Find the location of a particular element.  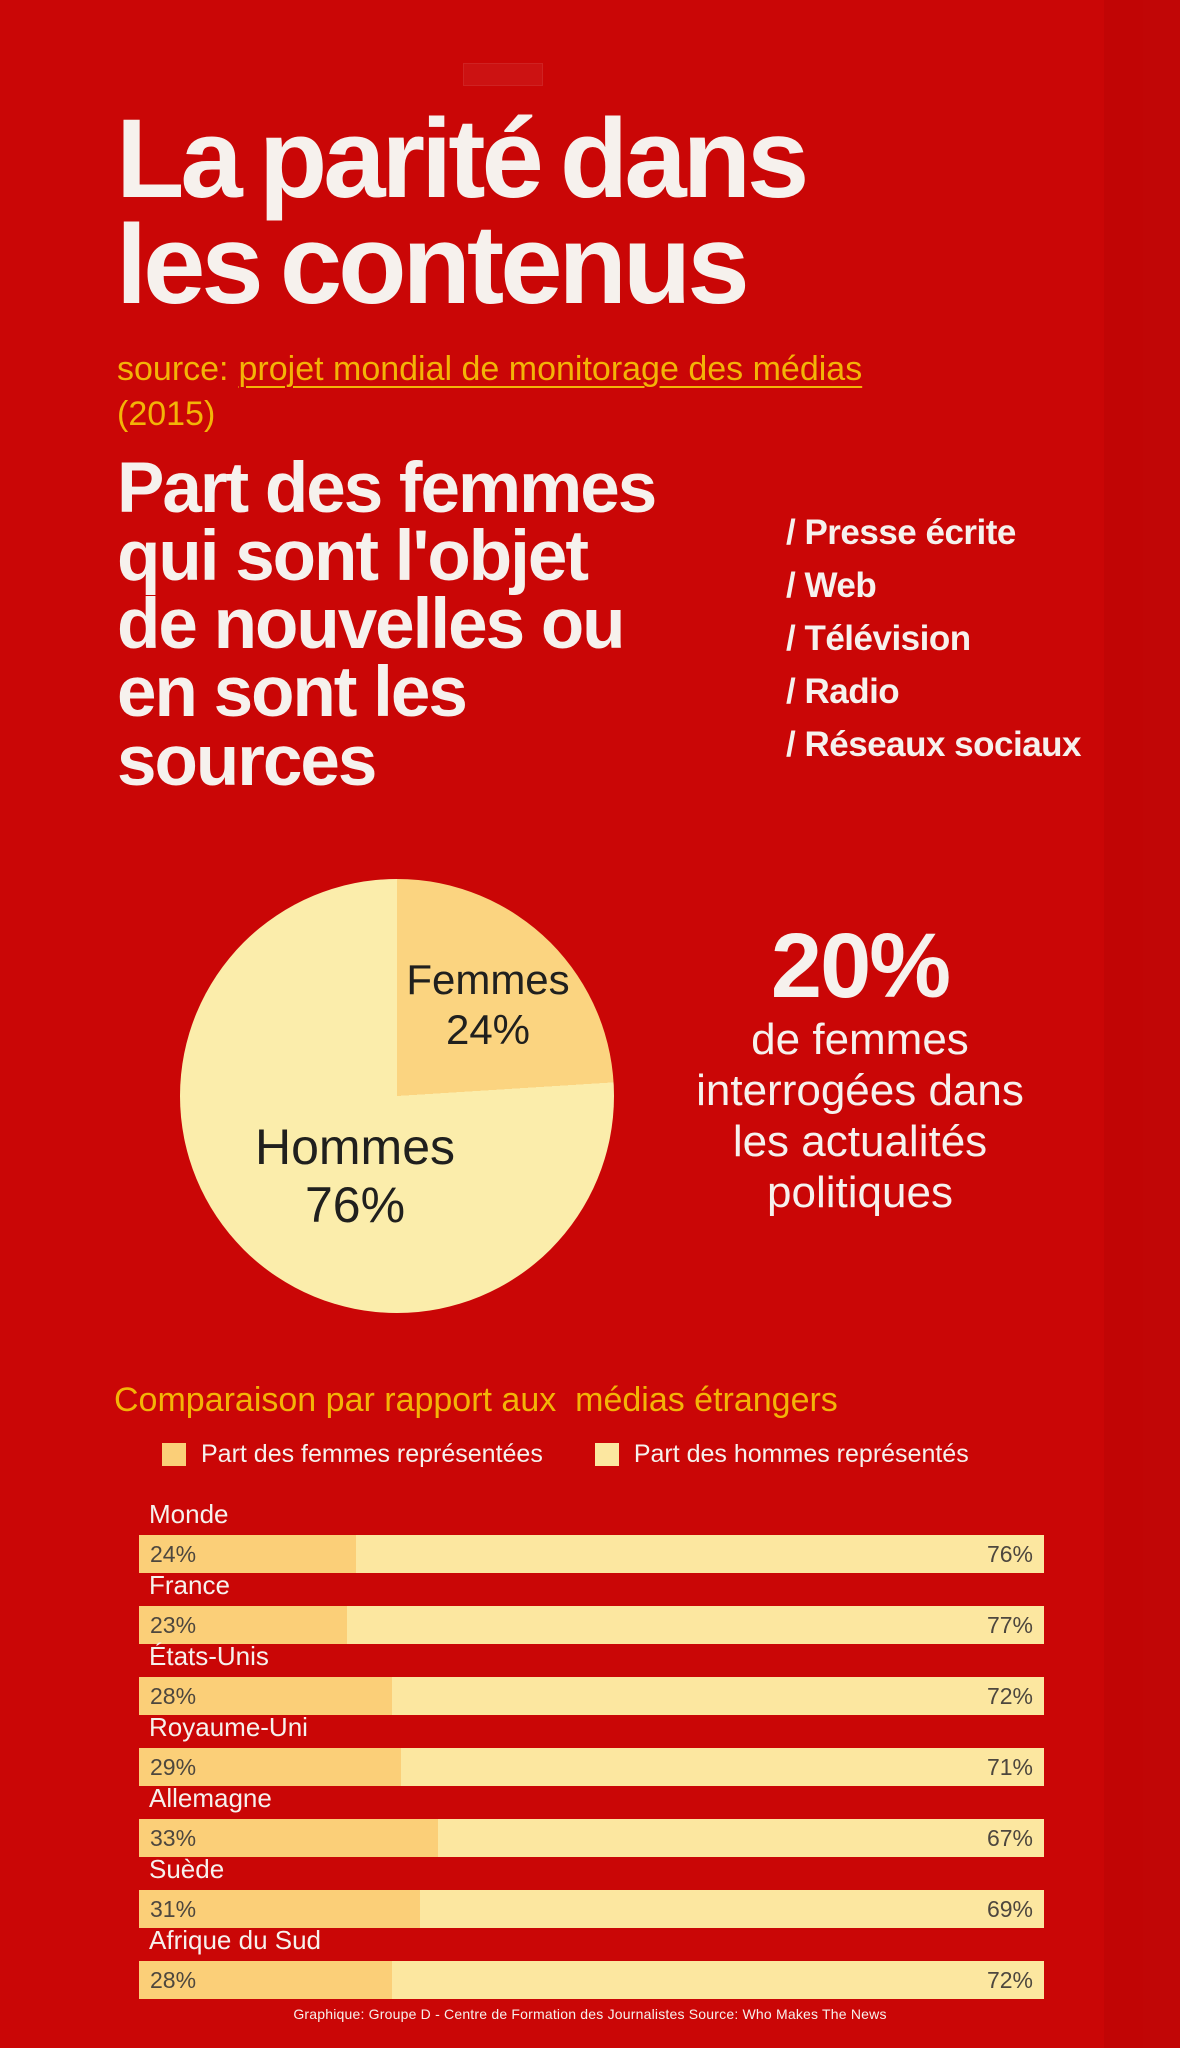

bar-row: Royaume-Uni 29% 71% is located at coordinates (591, 1749).